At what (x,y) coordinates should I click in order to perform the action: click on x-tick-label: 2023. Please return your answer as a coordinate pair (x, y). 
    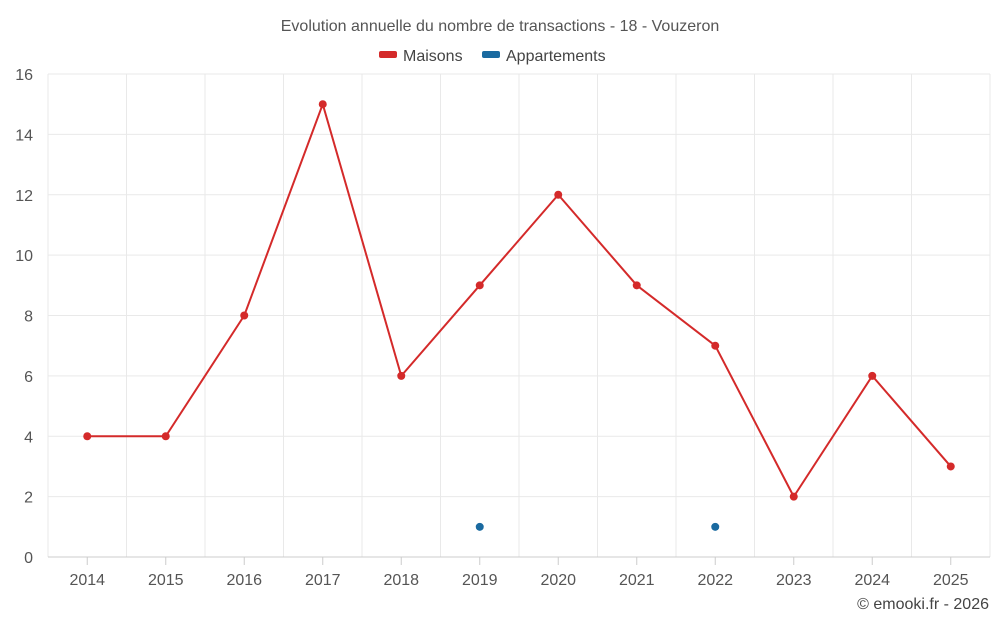
    Looking at the image, I should click on (794, 580).